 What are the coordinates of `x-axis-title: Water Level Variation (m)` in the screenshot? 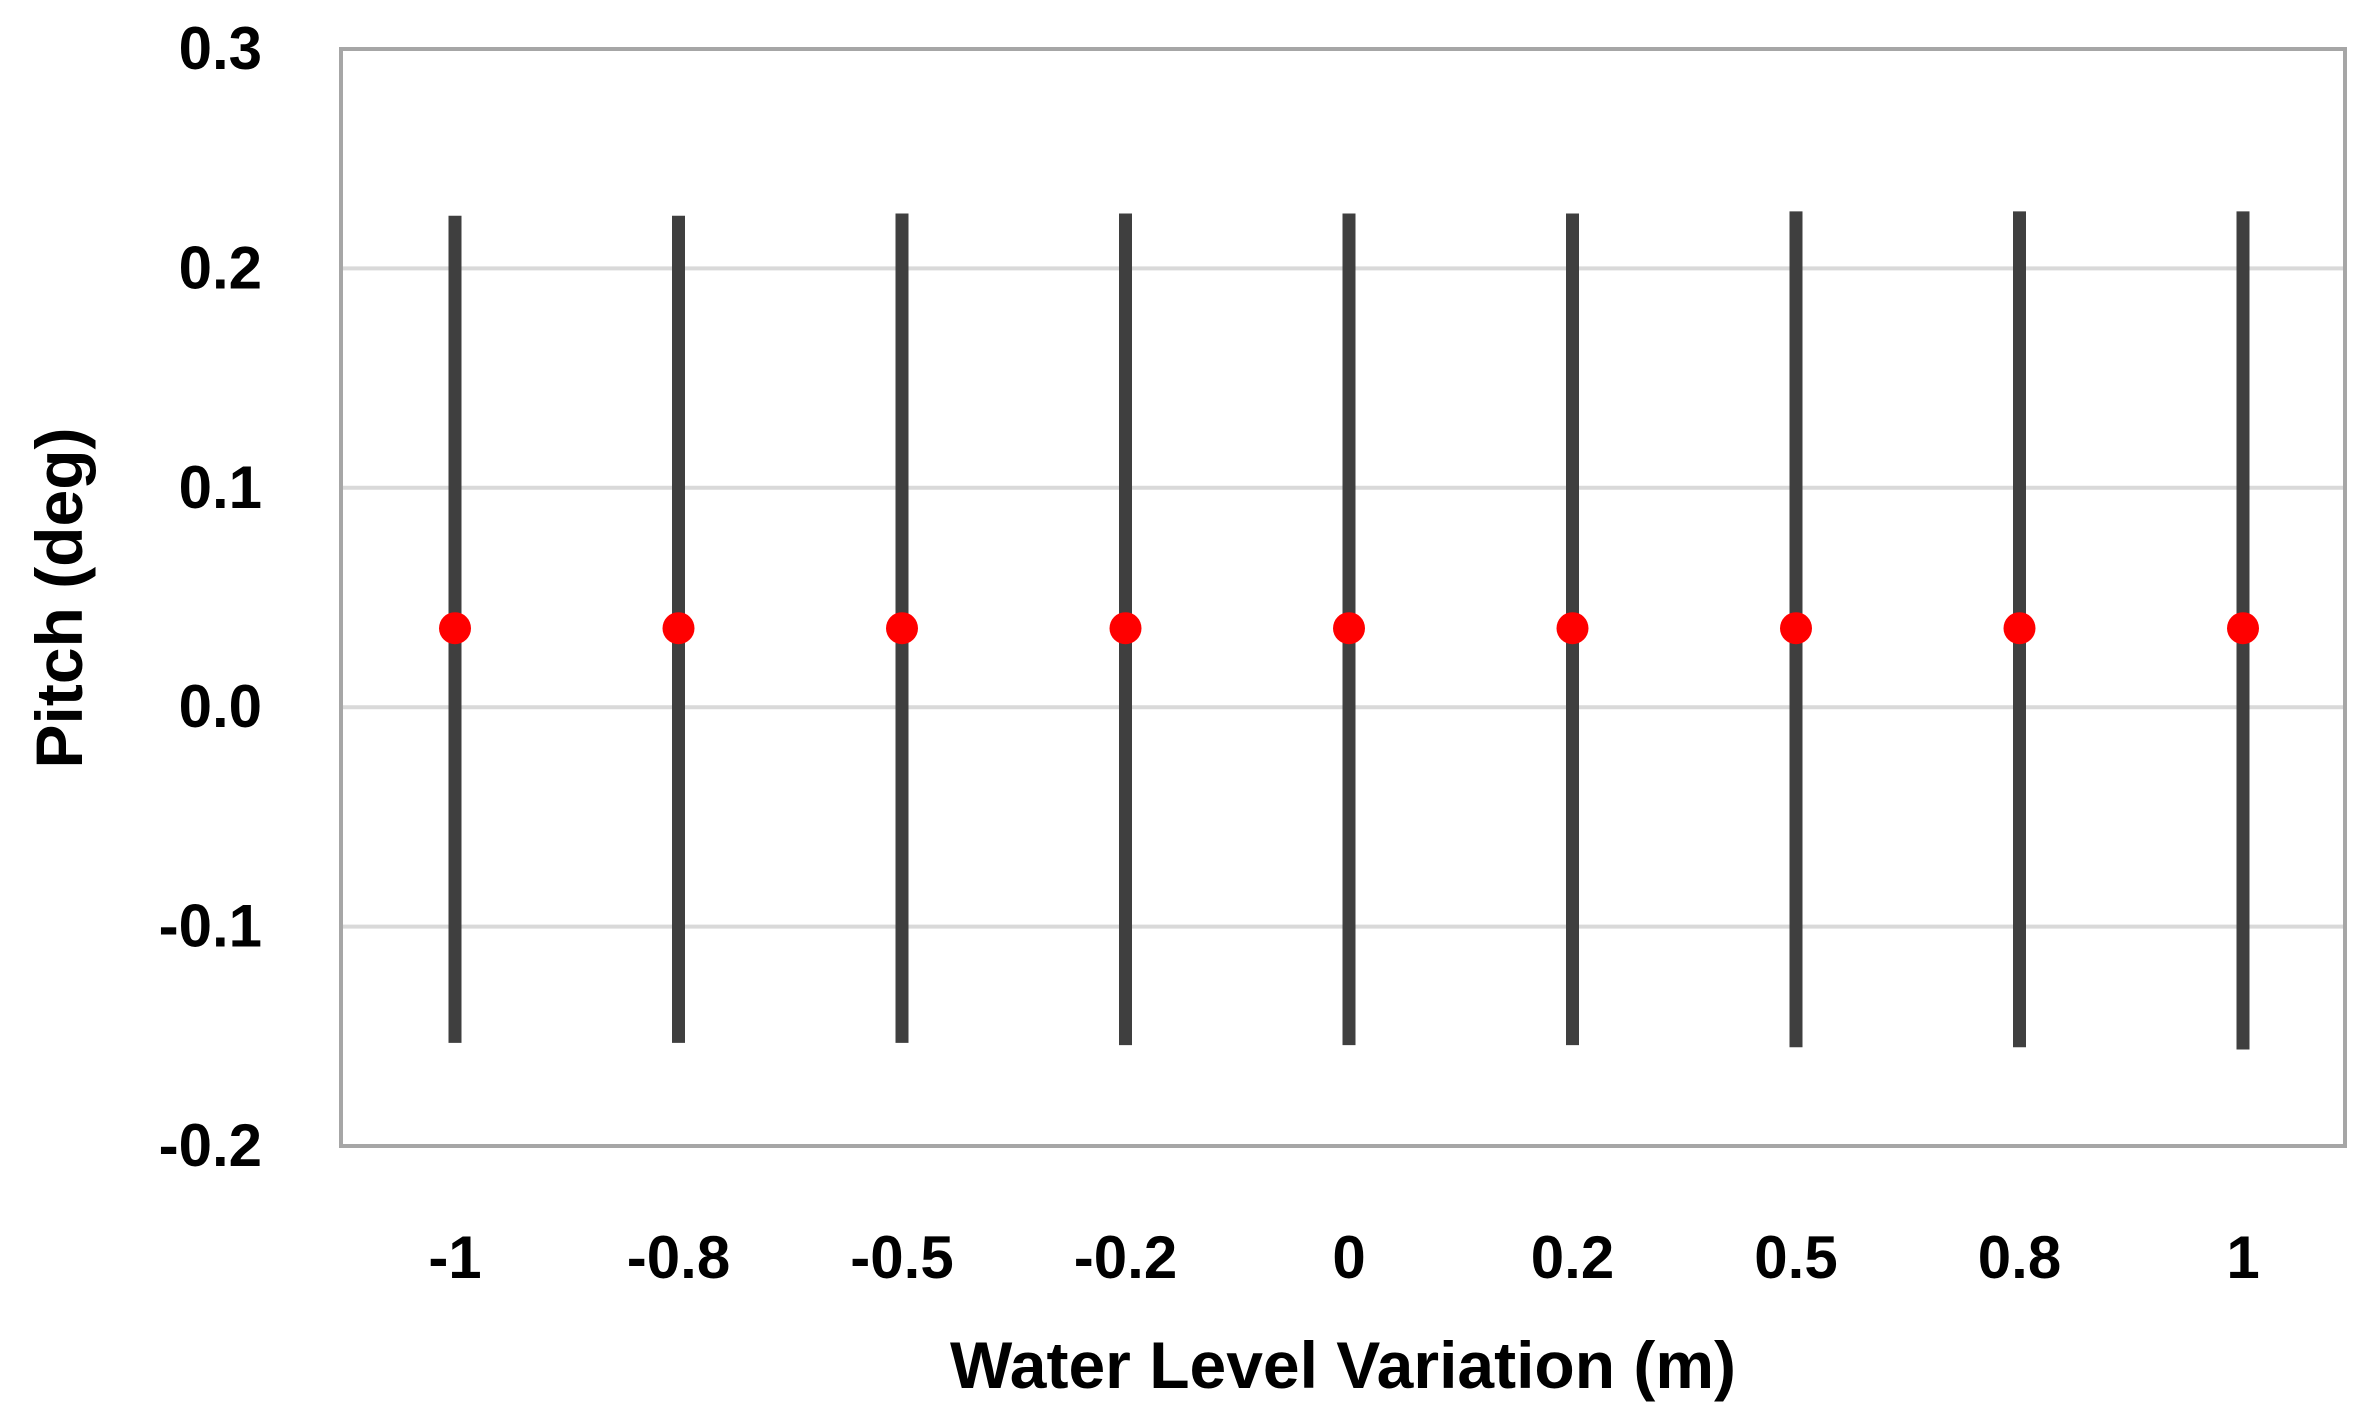 It's located at (1343, 1365).